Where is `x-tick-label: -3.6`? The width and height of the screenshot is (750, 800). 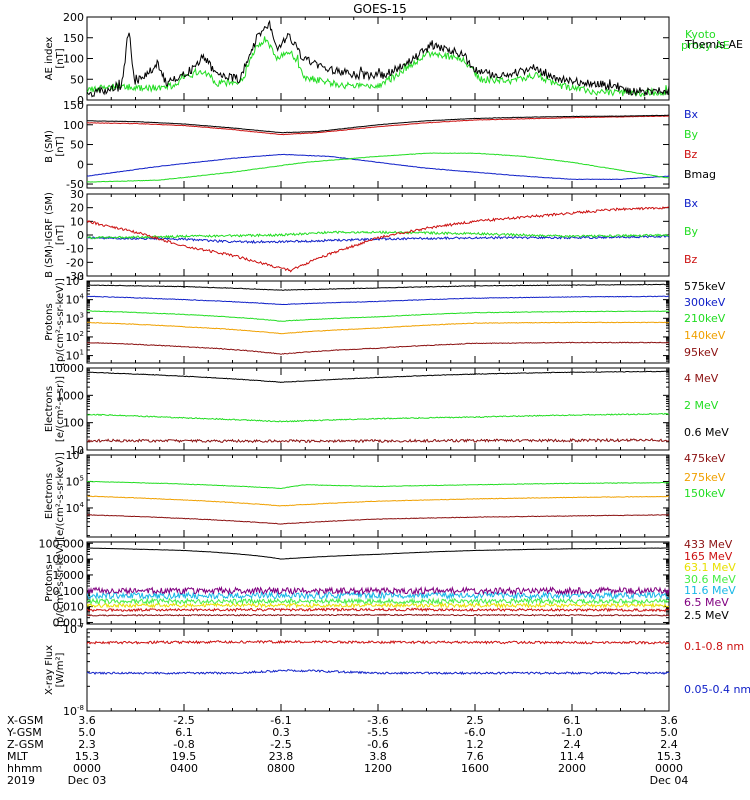 x-tick-label: -3.6 is located at coordinates (377, 720).